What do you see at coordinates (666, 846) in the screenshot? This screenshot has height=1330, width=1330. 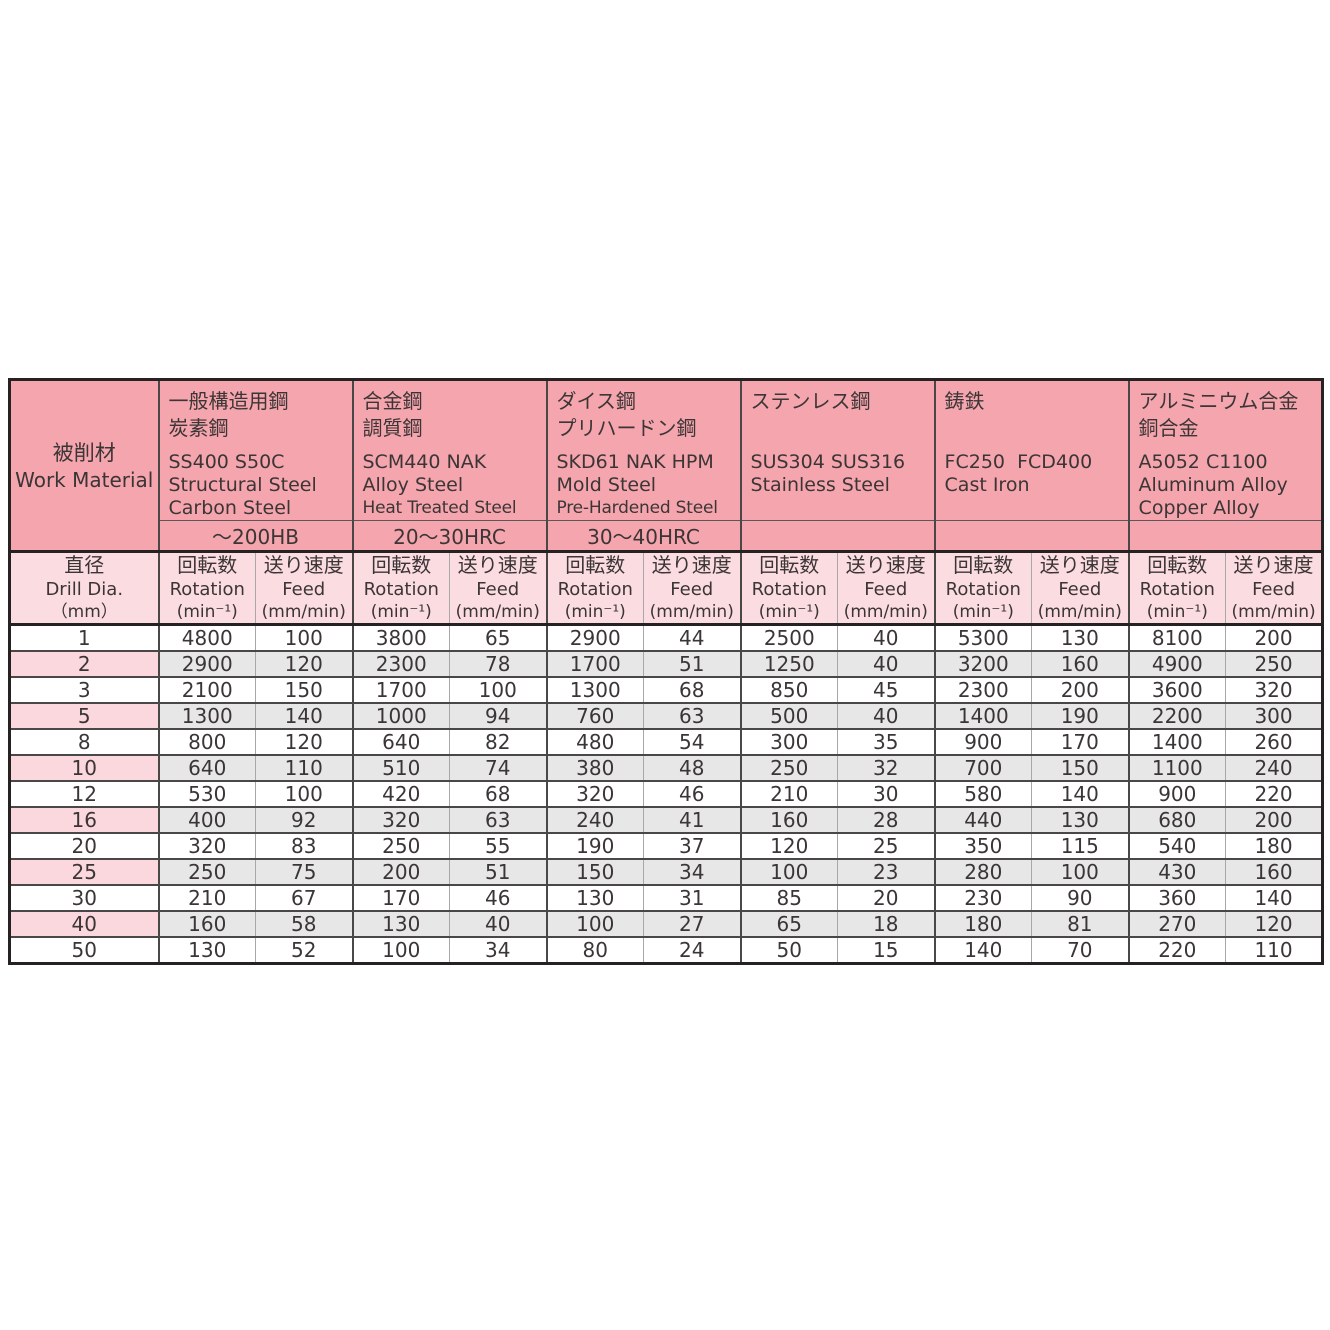 I see `table-row: 20 320 83 250 55 190 37 120 25 350 115 540 180` at bounding box center [666, 846].